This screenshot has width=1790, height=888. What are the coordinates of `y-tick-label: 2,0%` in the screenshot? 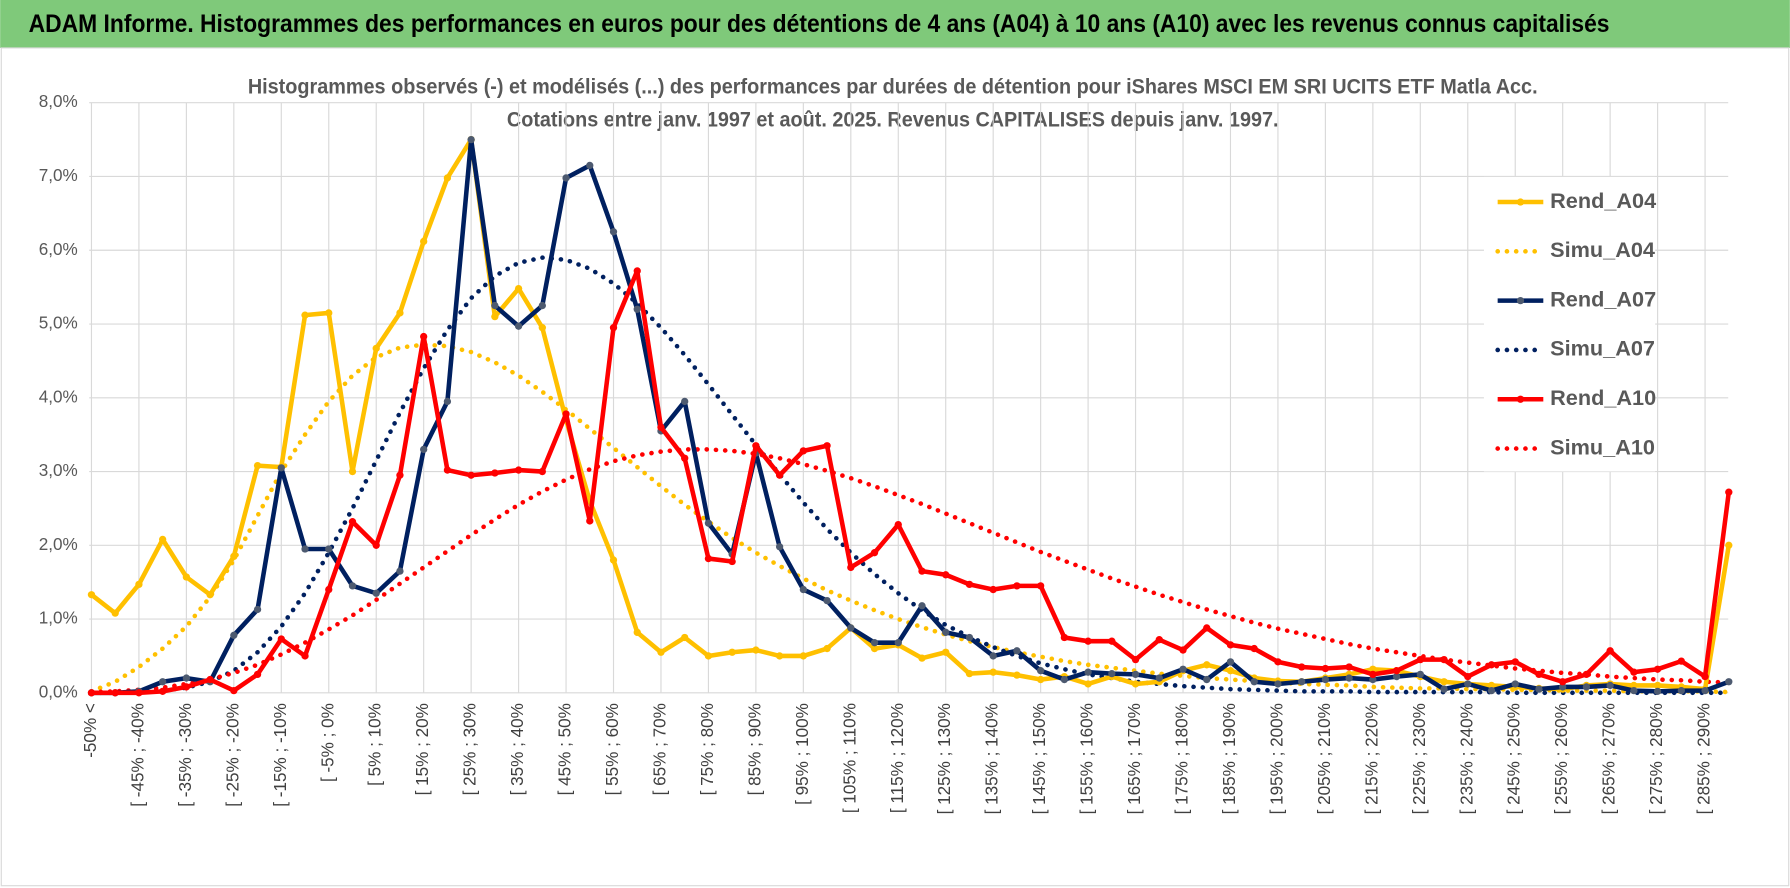 It's located at (58, 544).